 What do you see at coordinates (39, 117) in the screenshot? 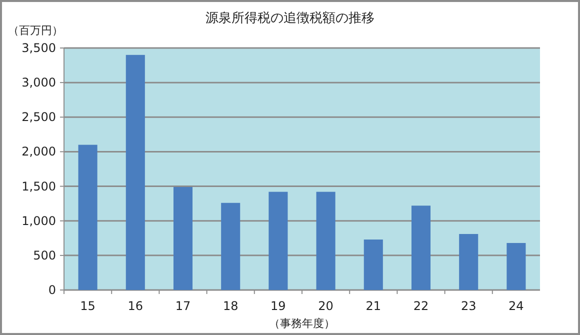
I see `y-tick-label: 2,500` at bounding box center [39, 117].